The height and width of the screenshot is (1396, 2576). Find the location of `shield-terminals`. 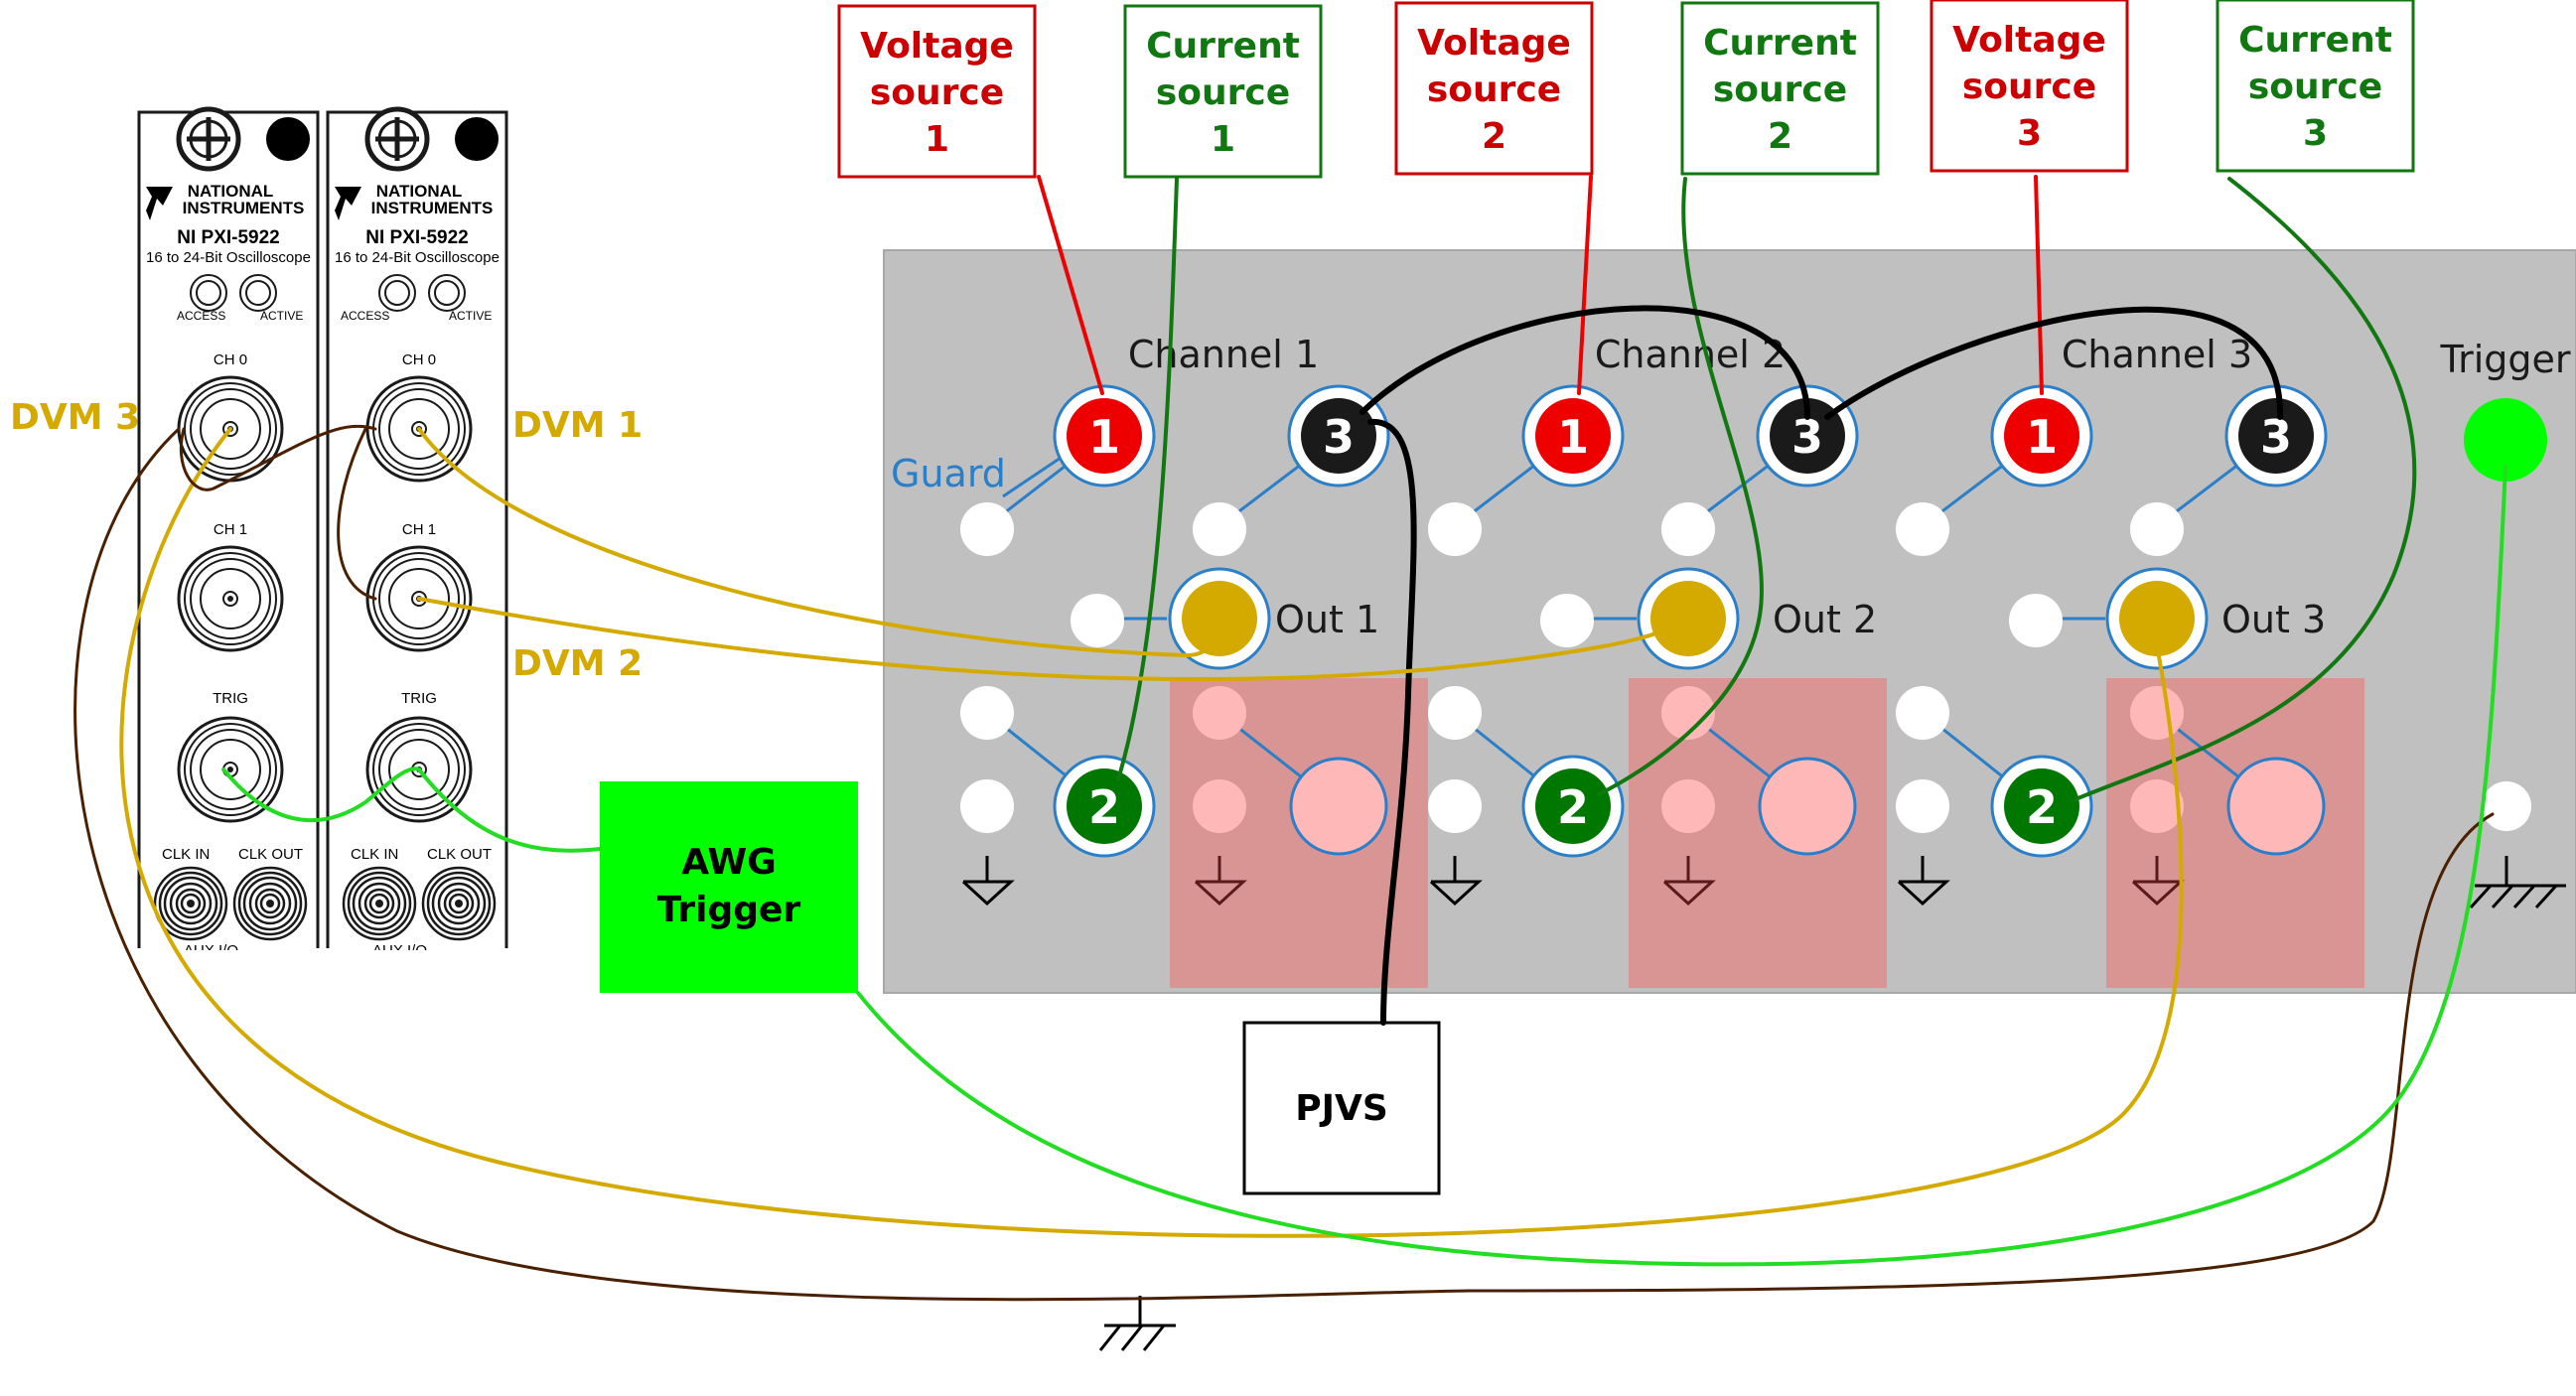

shield-terminals is located at coordinates (1689, 760).